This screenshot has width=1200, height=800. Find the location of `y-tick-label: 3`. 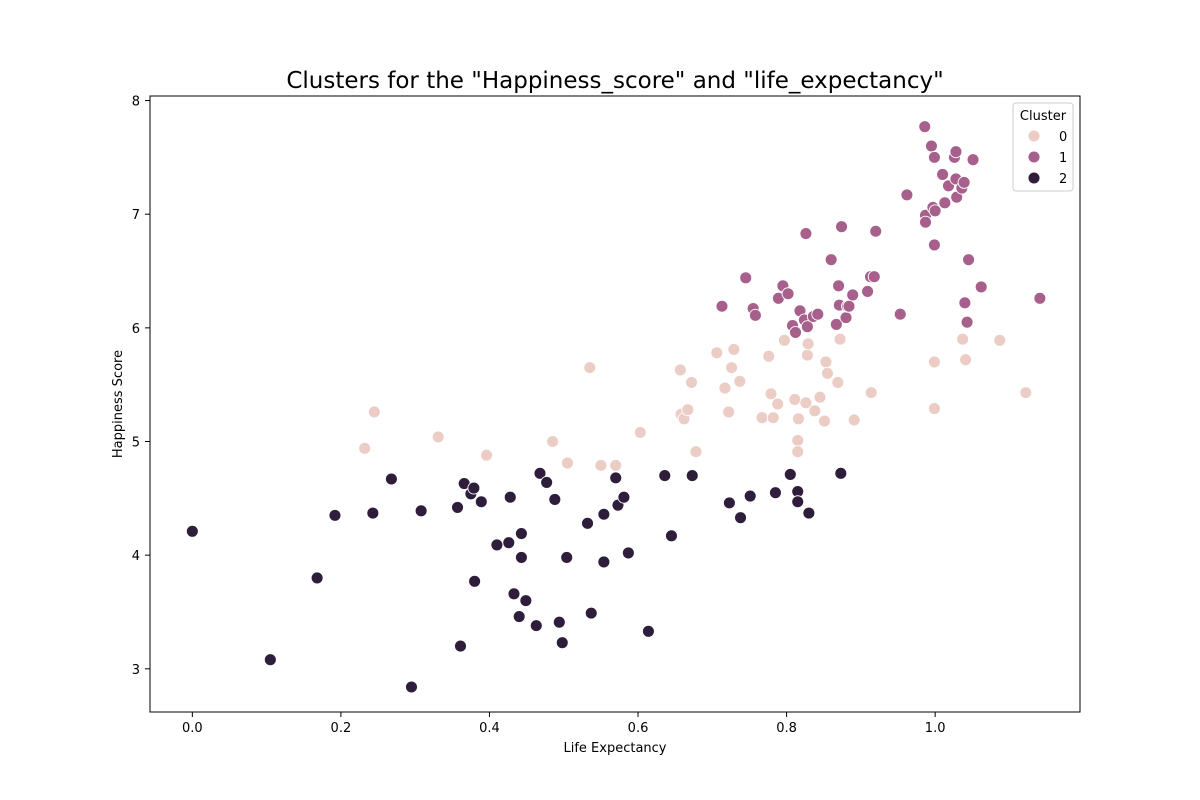

y-tick-label: 3 is located at coordinates (136, 670).